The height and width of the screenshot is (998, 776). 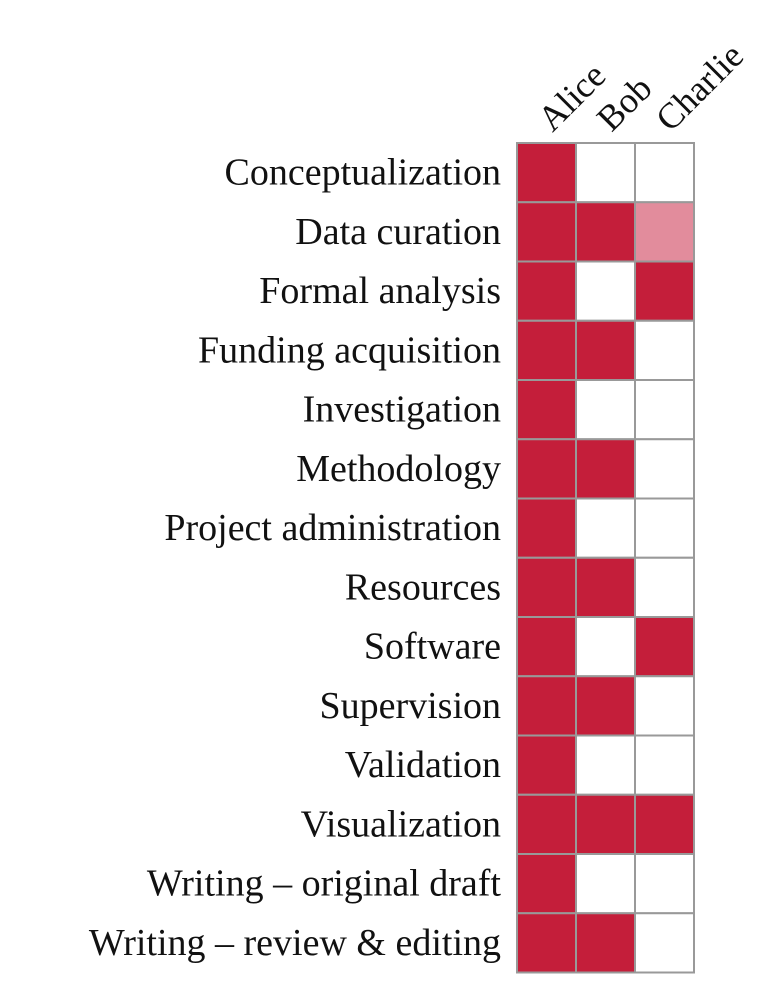 What do you see at coordinates (546, 587) in the screenshot?
I see `cell-resources-alice` at bounding box center [546, 587].